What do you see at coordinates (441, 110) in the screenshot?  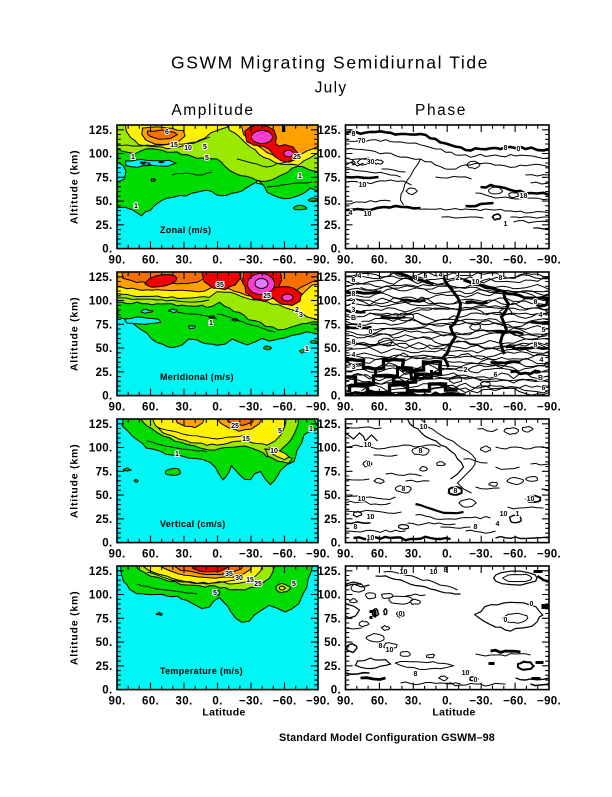 I see `svg-text: Phase` at bounding box center [441, 110].